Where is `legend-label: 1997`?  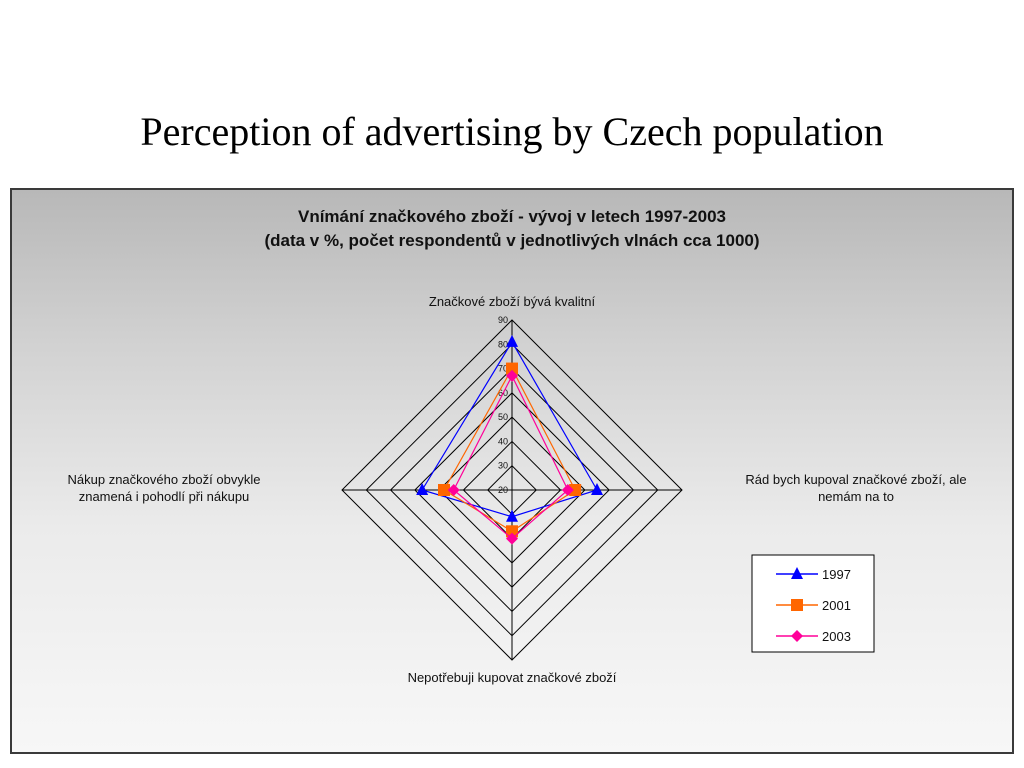
legend-label: 1997 is located at coordinates (836, 574).